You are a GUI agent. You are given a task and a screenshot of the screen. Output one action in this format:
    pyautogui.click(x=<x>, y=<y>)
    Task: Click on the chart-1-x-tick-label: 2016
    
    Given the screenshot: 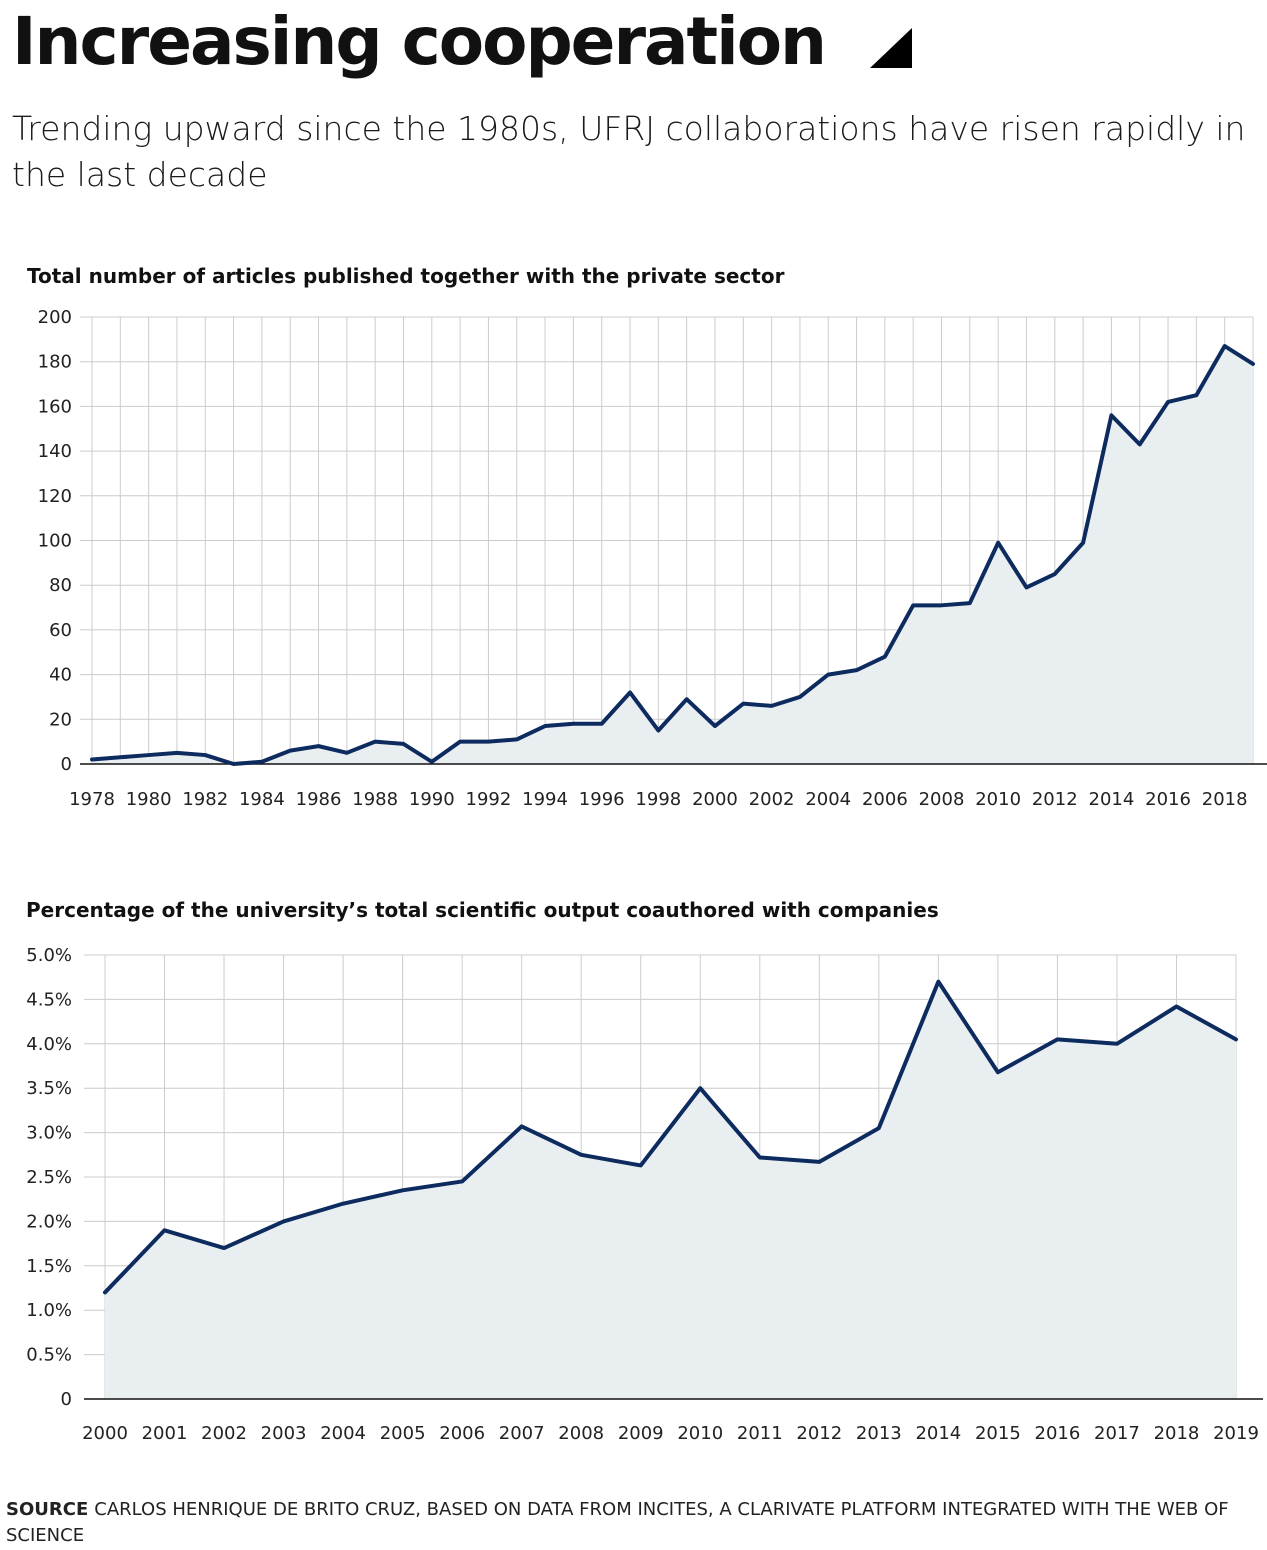 What is the action you would take?
    pyautogui.click(x=1168, y=799)
    